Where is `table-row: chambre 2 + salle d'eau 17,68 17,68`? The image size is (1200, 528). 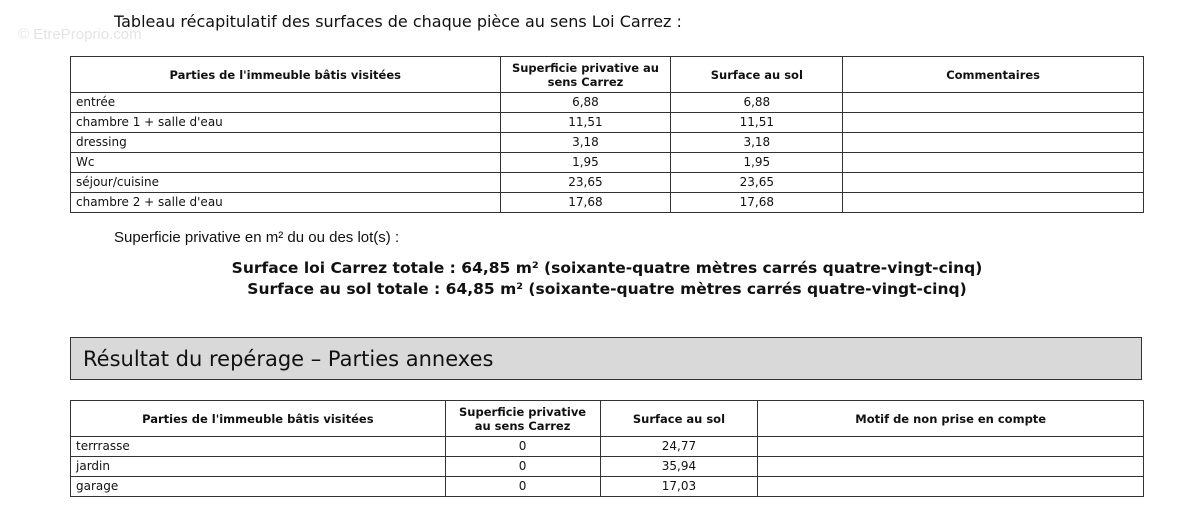
table-row: chambre 2 + salle d'eau 17,68 17,68 is located at coordinates (607, 202).